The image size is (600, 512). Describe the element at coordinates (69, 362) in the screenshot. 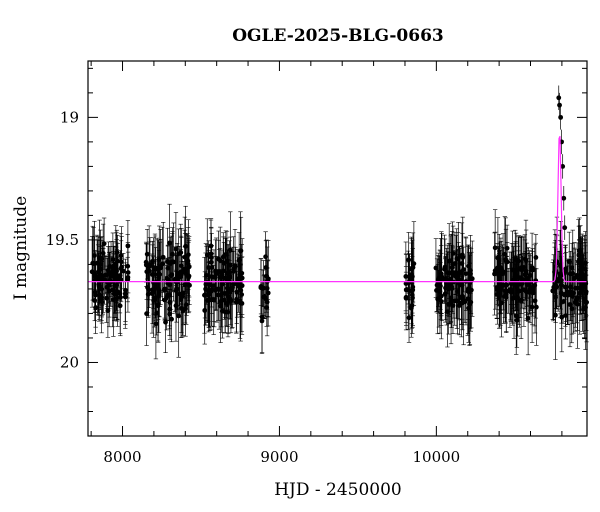

I see `y-tick-label: 20` at that location.